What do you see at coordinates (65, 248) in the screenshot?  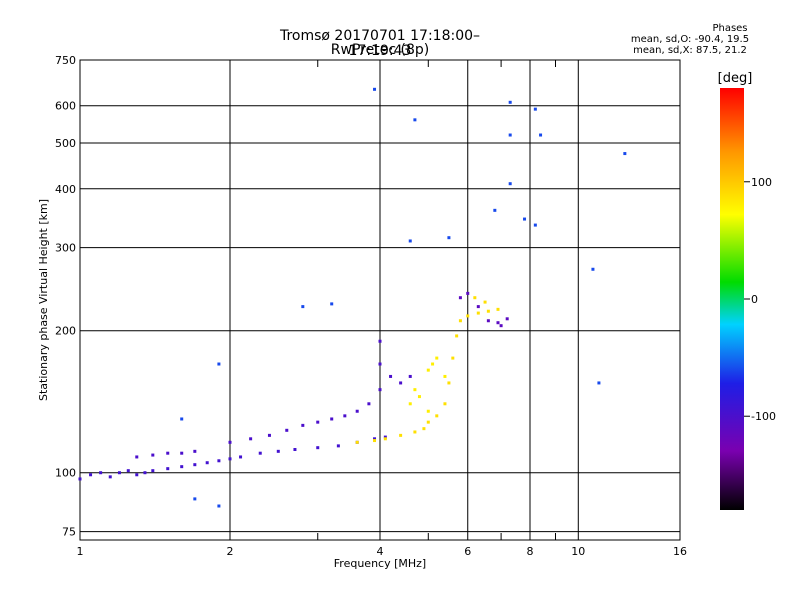 I see `y-tick-label: 300` at bounding box center [65, 248].